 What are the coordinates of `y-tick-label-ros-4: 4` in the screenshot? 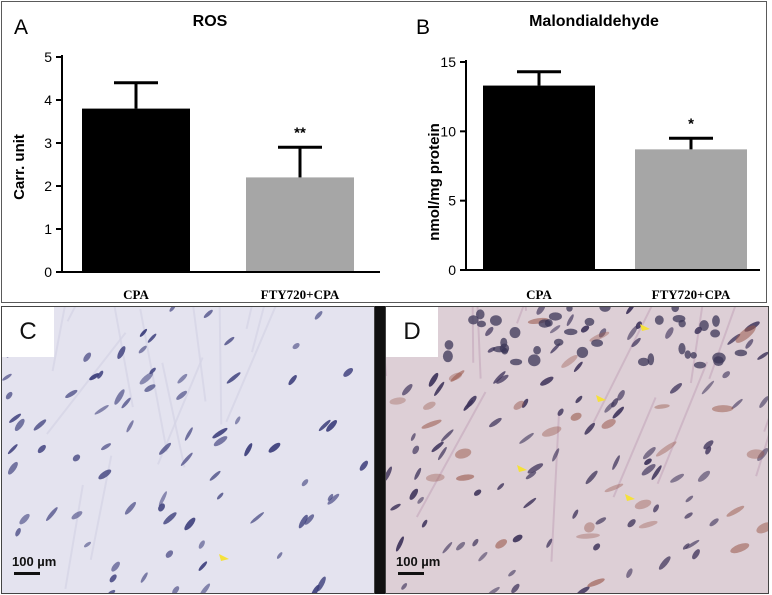 It's located at (48, 100).